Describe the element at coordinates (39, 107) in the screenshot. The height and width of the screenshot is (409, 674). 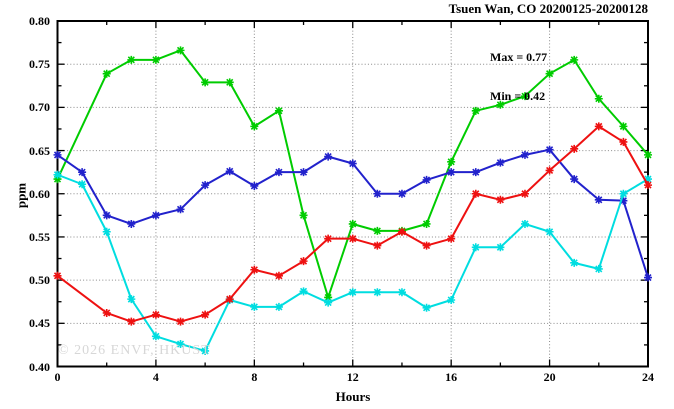
I see `y-tick-label: 0.70` at that location.